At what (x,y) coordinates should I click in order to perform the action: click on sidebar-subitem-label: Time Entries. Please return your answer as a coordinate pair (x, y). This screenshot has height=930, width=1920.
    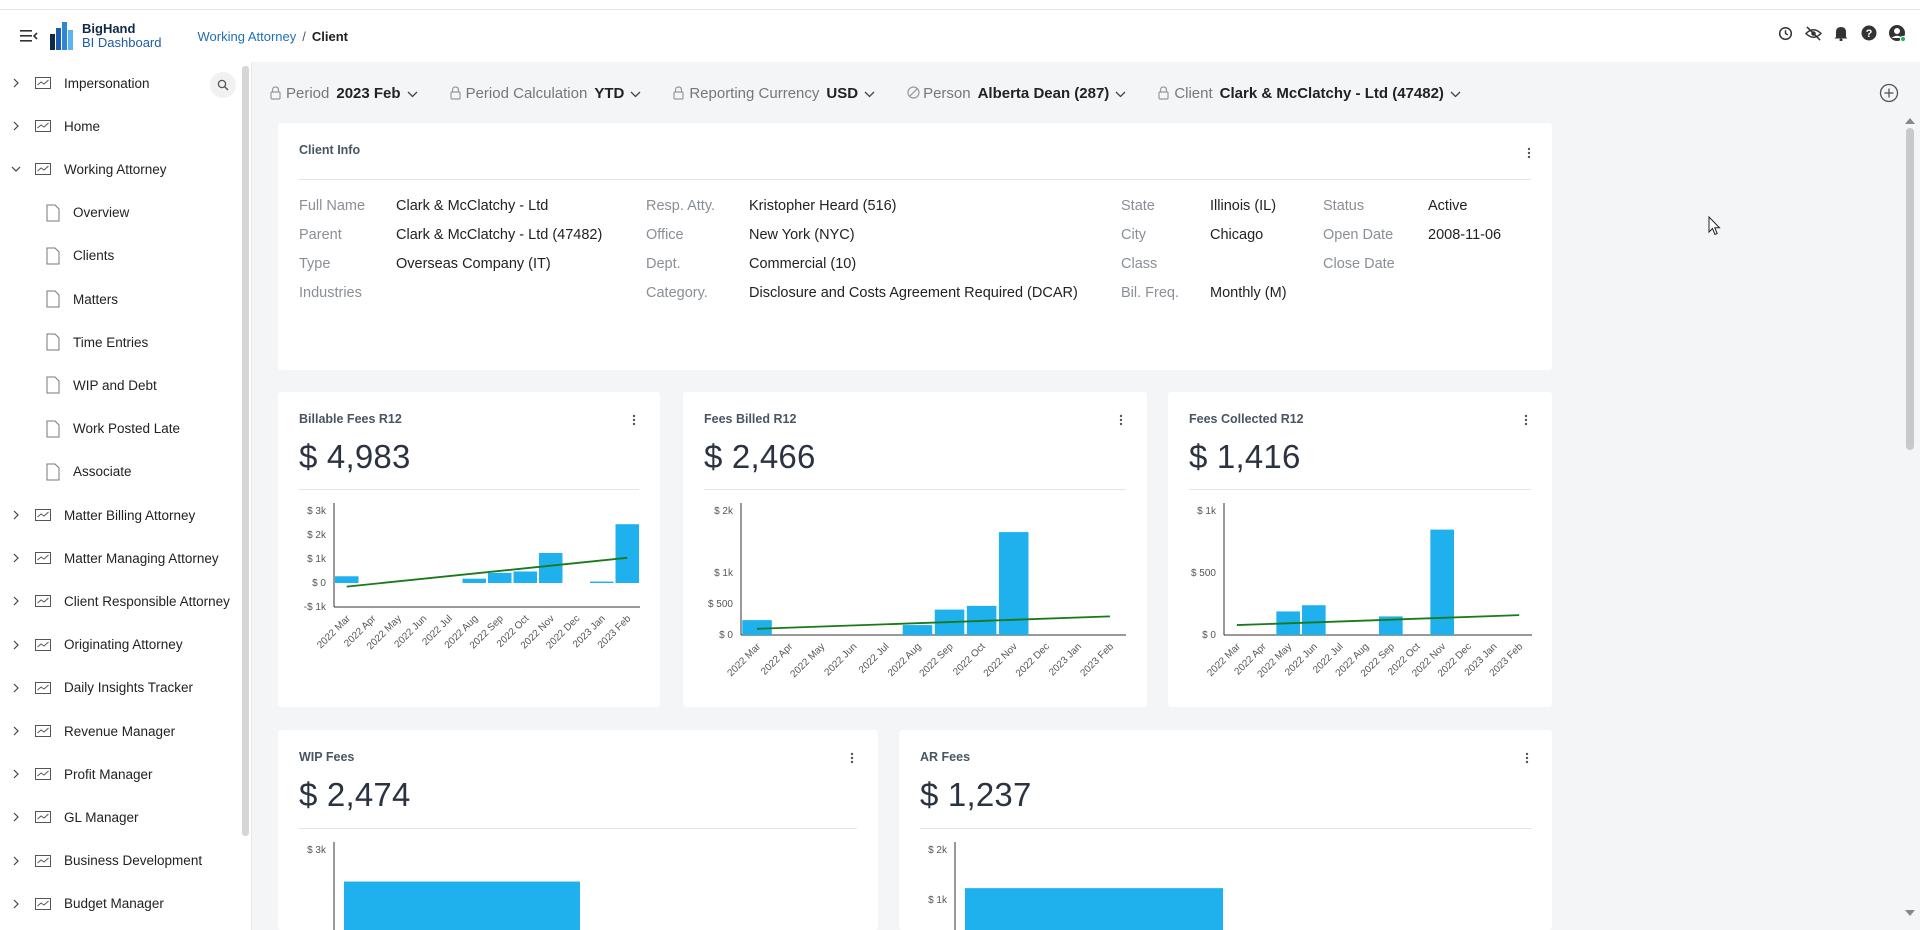
    Looking at the image, I should click on (111, 342).